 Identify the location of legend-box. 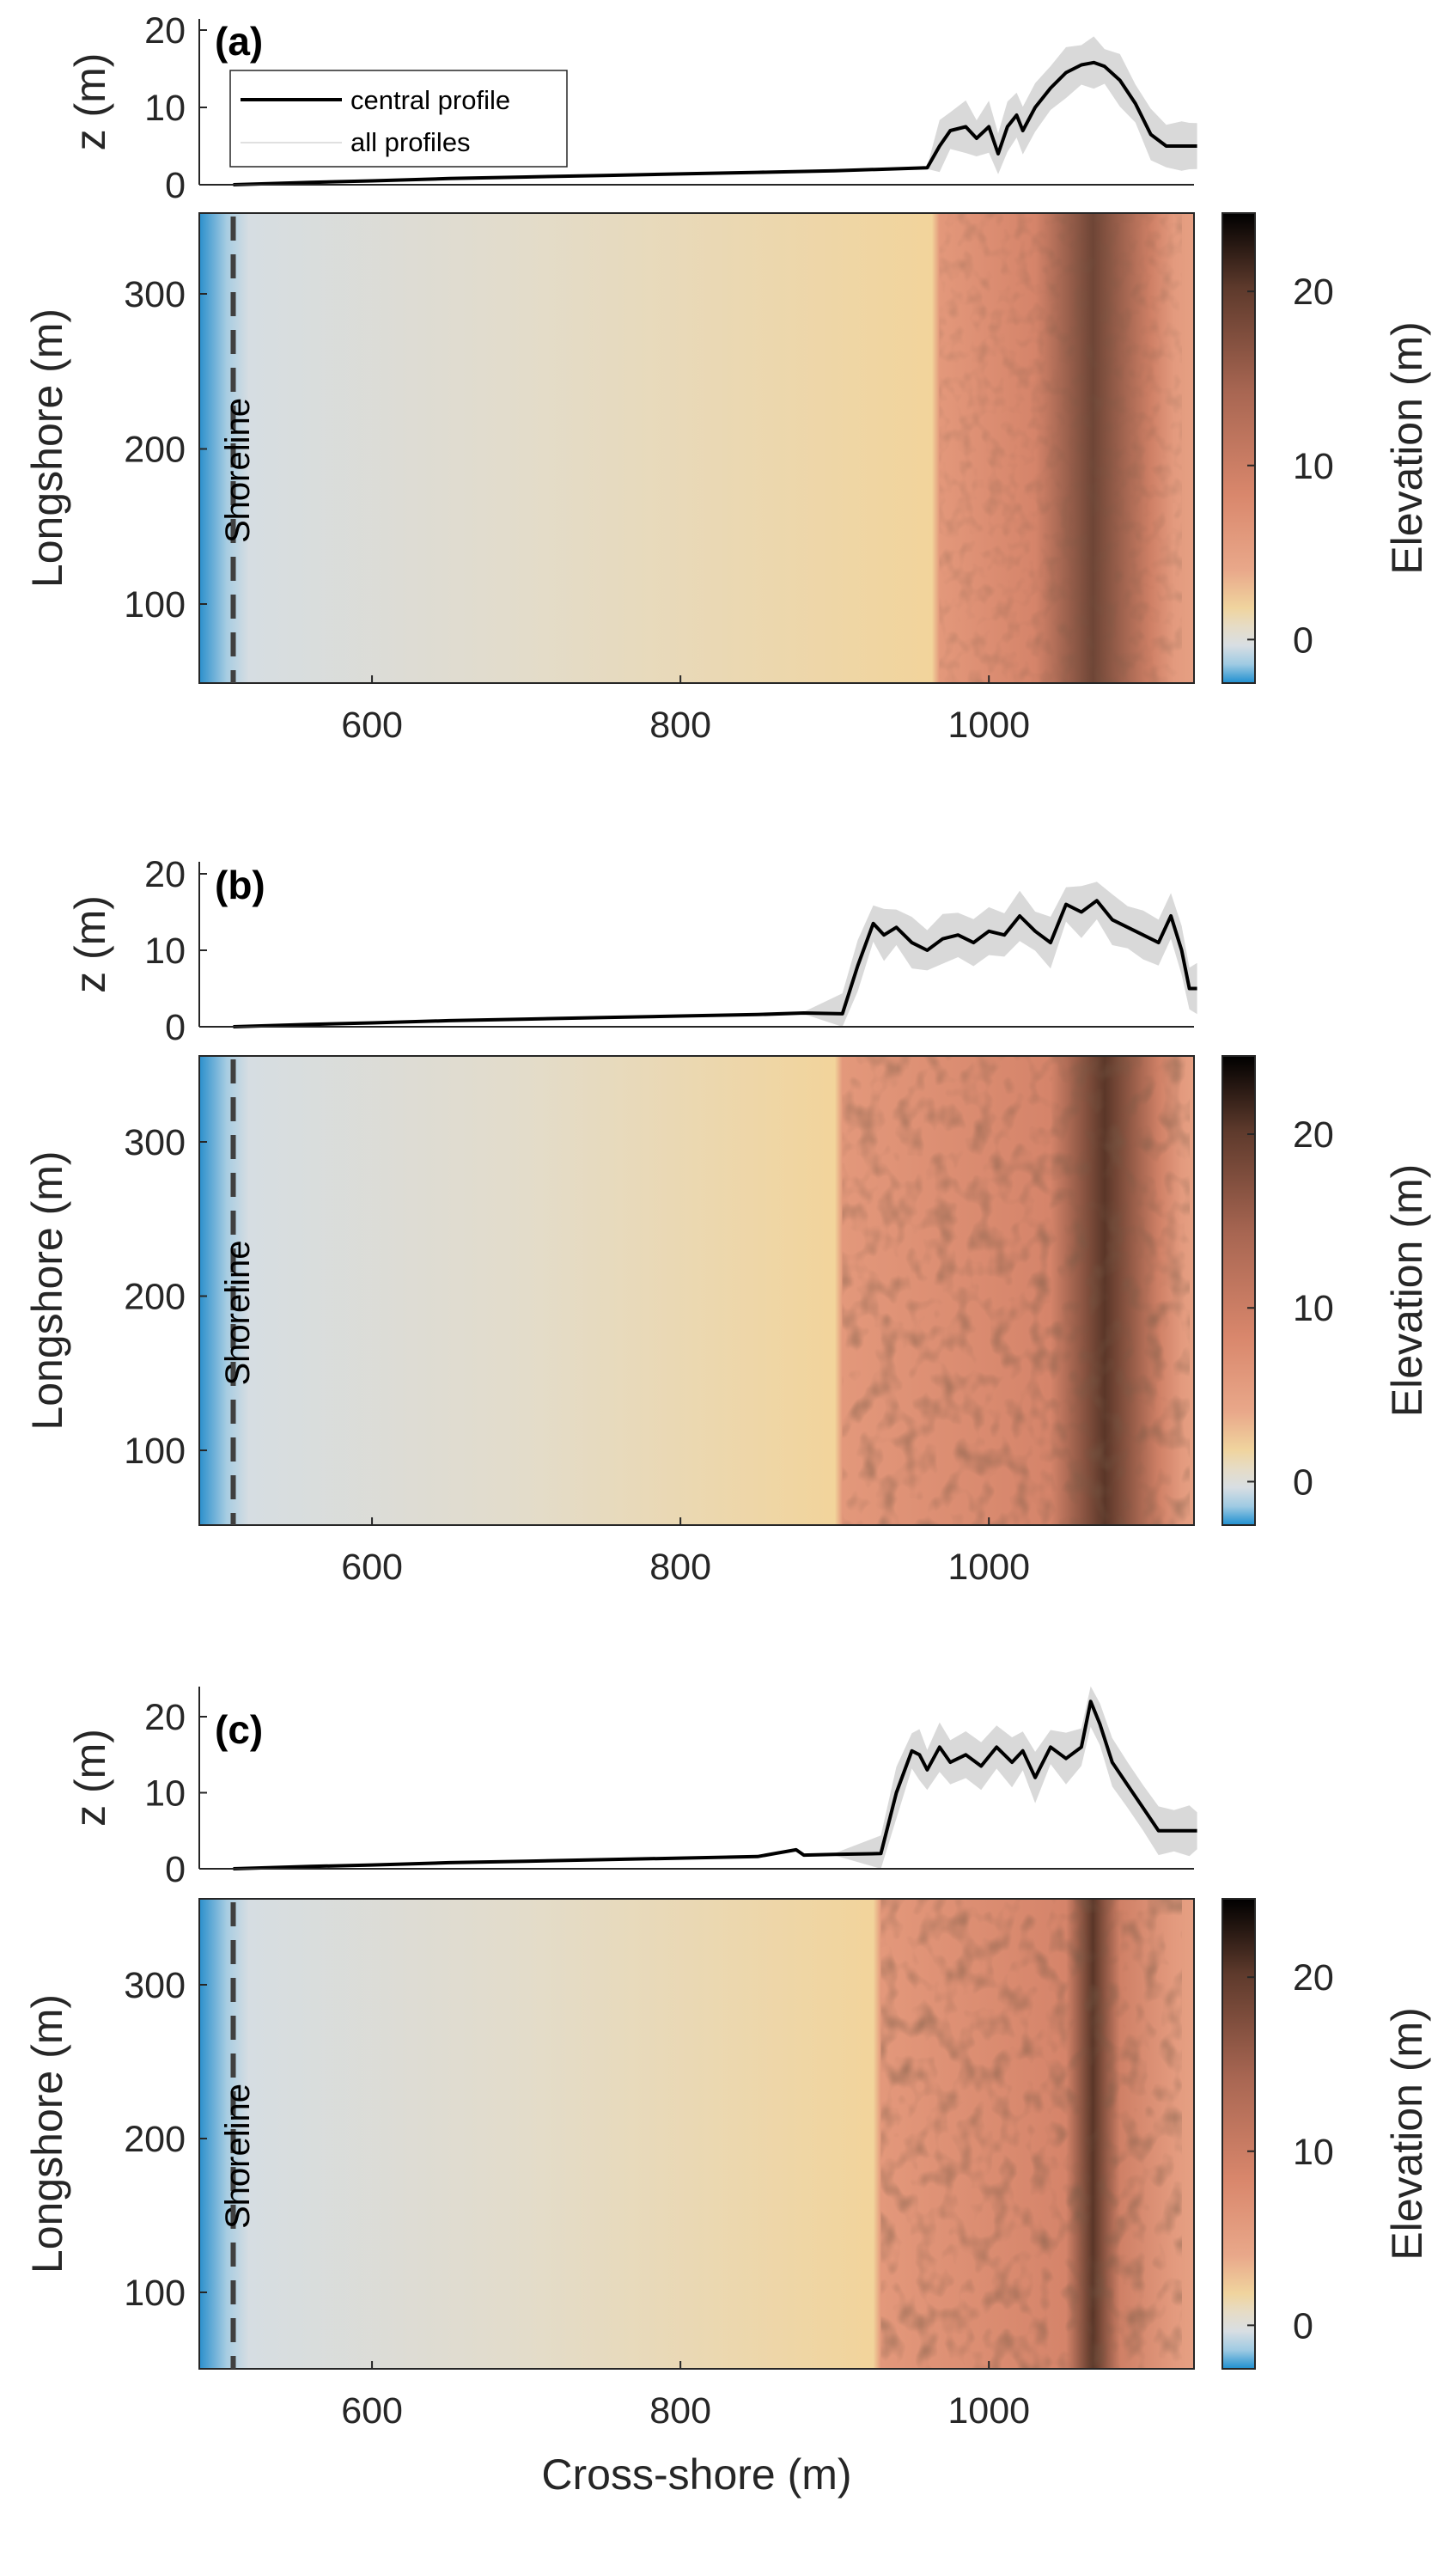
(398, 119).